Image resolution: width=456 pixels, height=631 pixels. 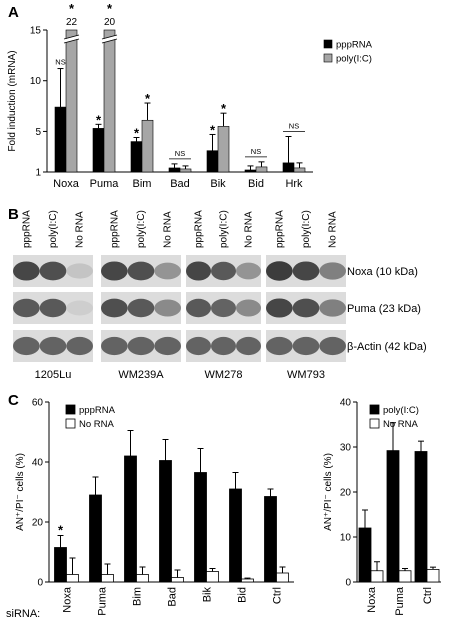 I want to click on a-y-tick-label: 1, so click(x=38, y=173).